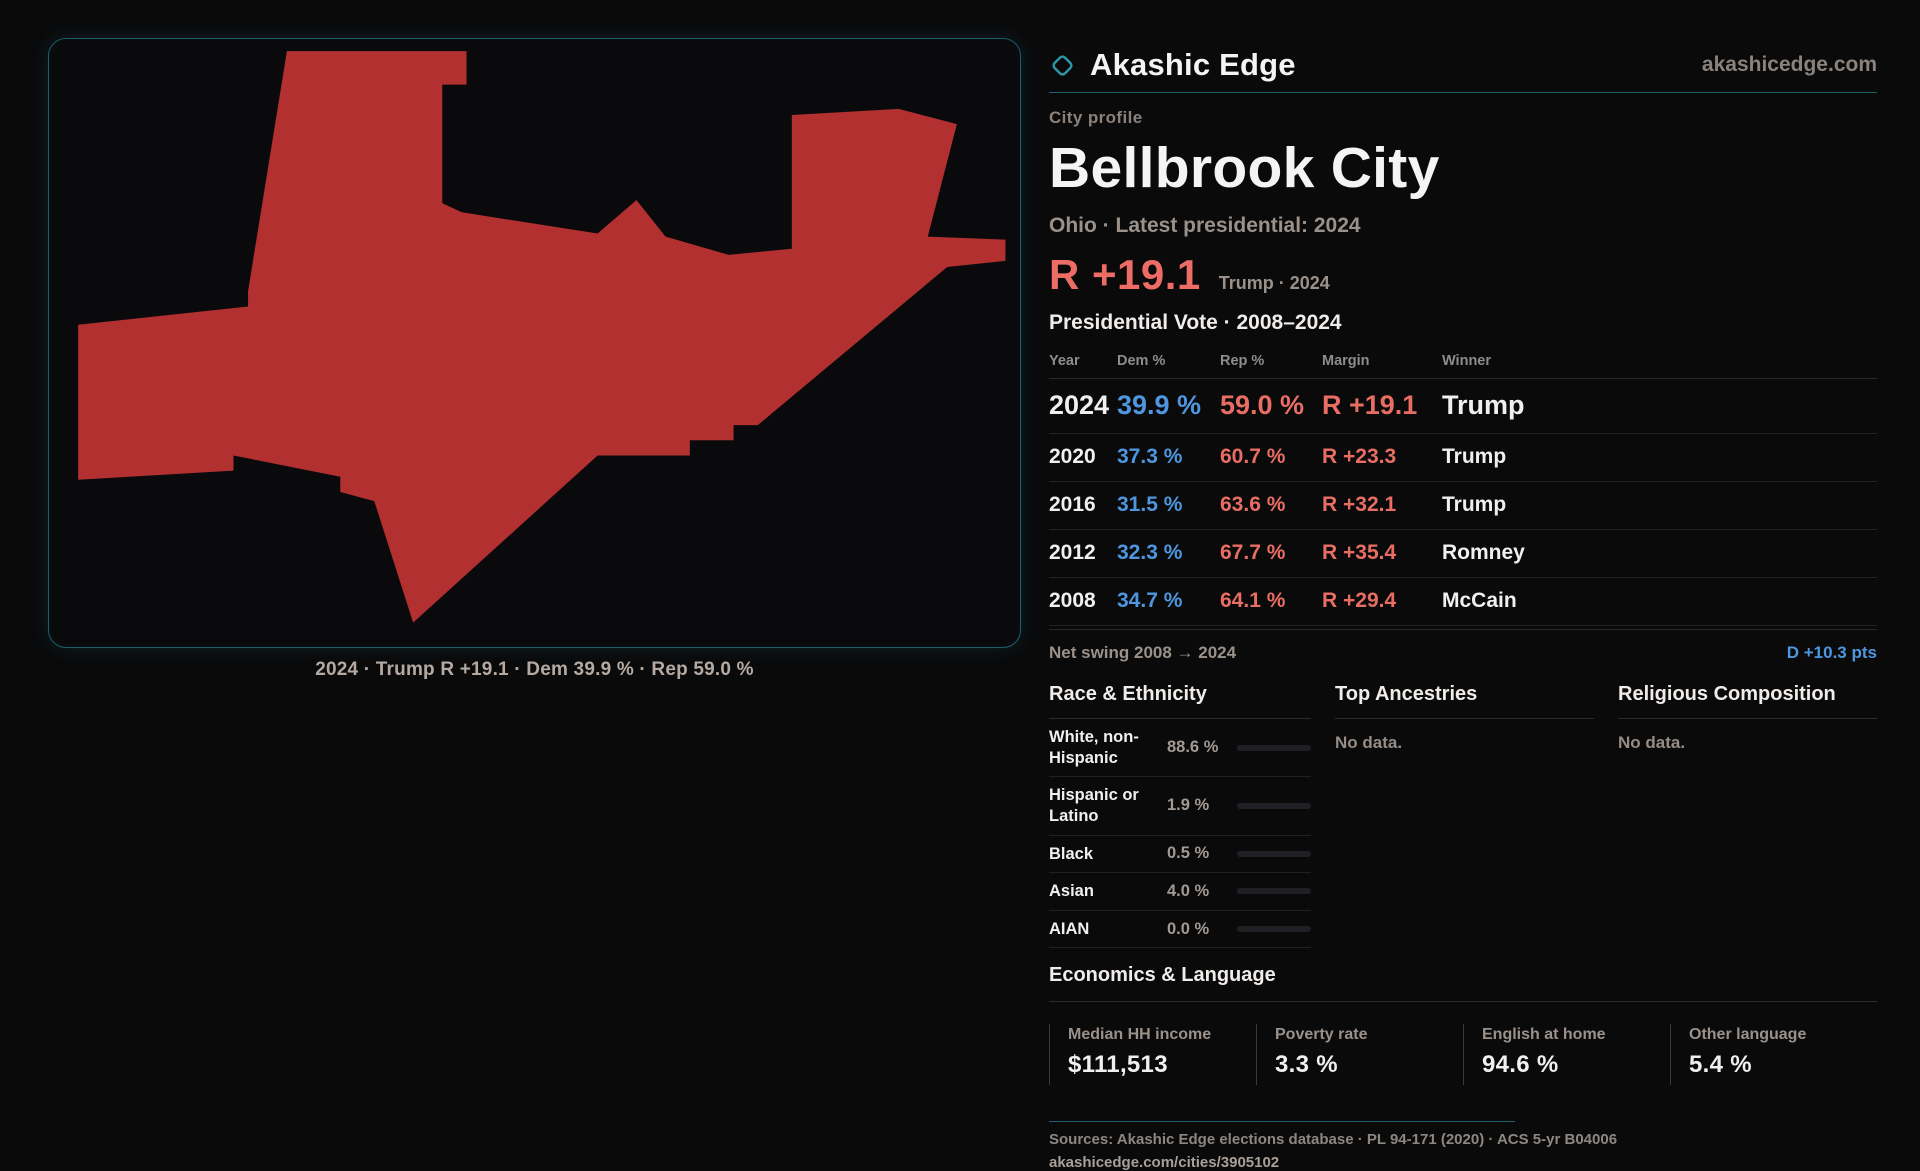 The image size is (1920, 1171). Describe the element at coordinates (1253, 600) in the screenshot. I see `cell-rep: 64.1 %` at that location.